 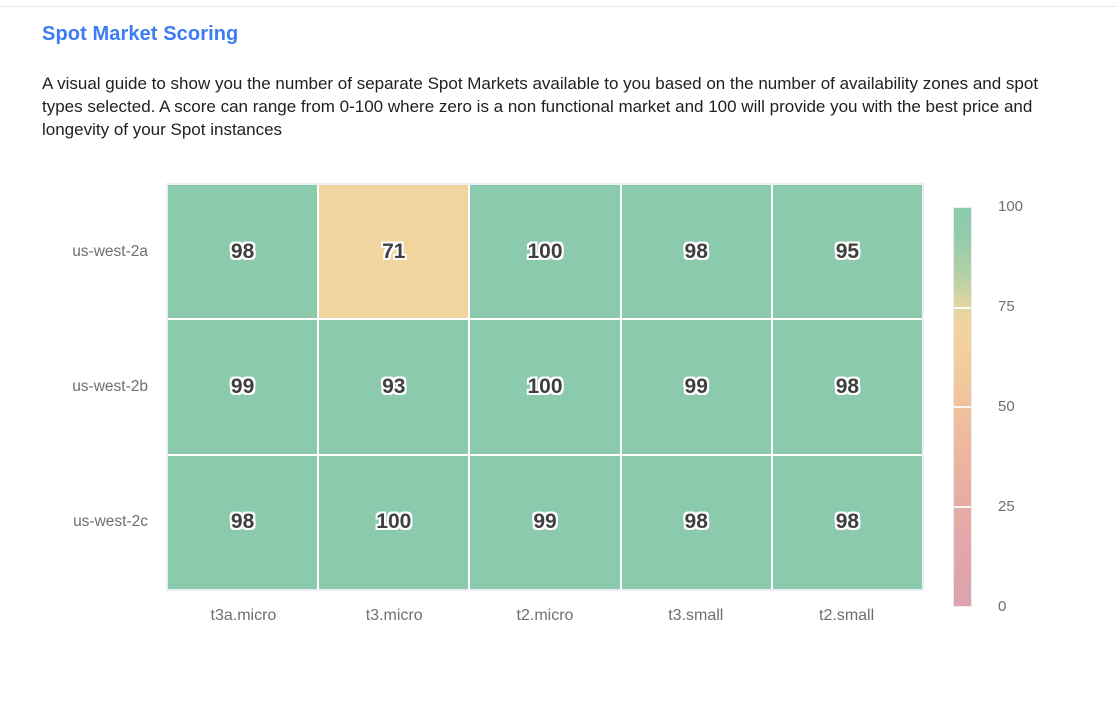 I want to click on heatmap-cell-us-west-2c-t3.micro: 100, so click(x=394, y=522).